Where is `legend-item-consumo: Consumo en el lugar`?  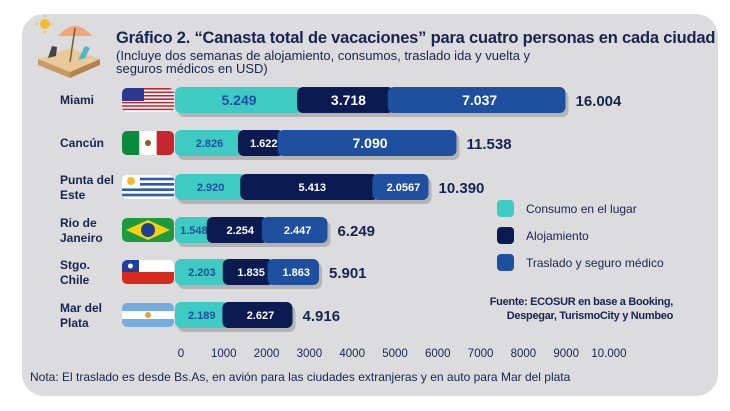 legend-item-consumo: Consumo en el lugar is located at coordinates (567, 208).